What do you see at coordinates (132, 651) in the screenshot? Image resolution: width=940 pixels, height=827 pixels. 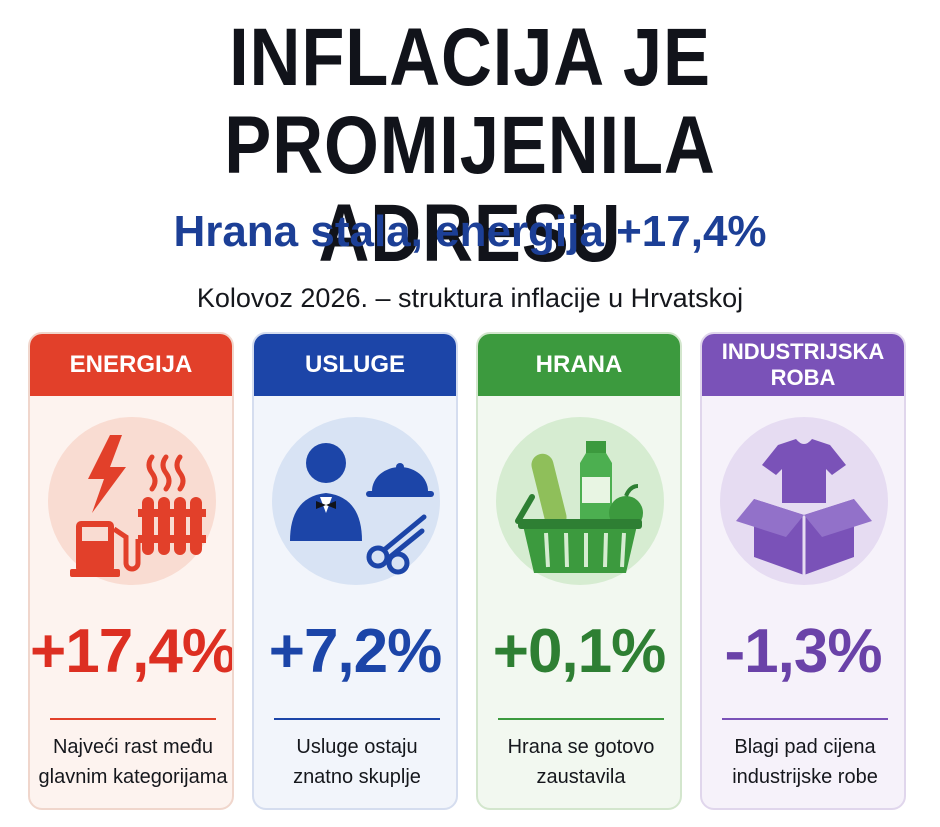 I see `card-value: +17,4%` at bounding box center [132, 651].